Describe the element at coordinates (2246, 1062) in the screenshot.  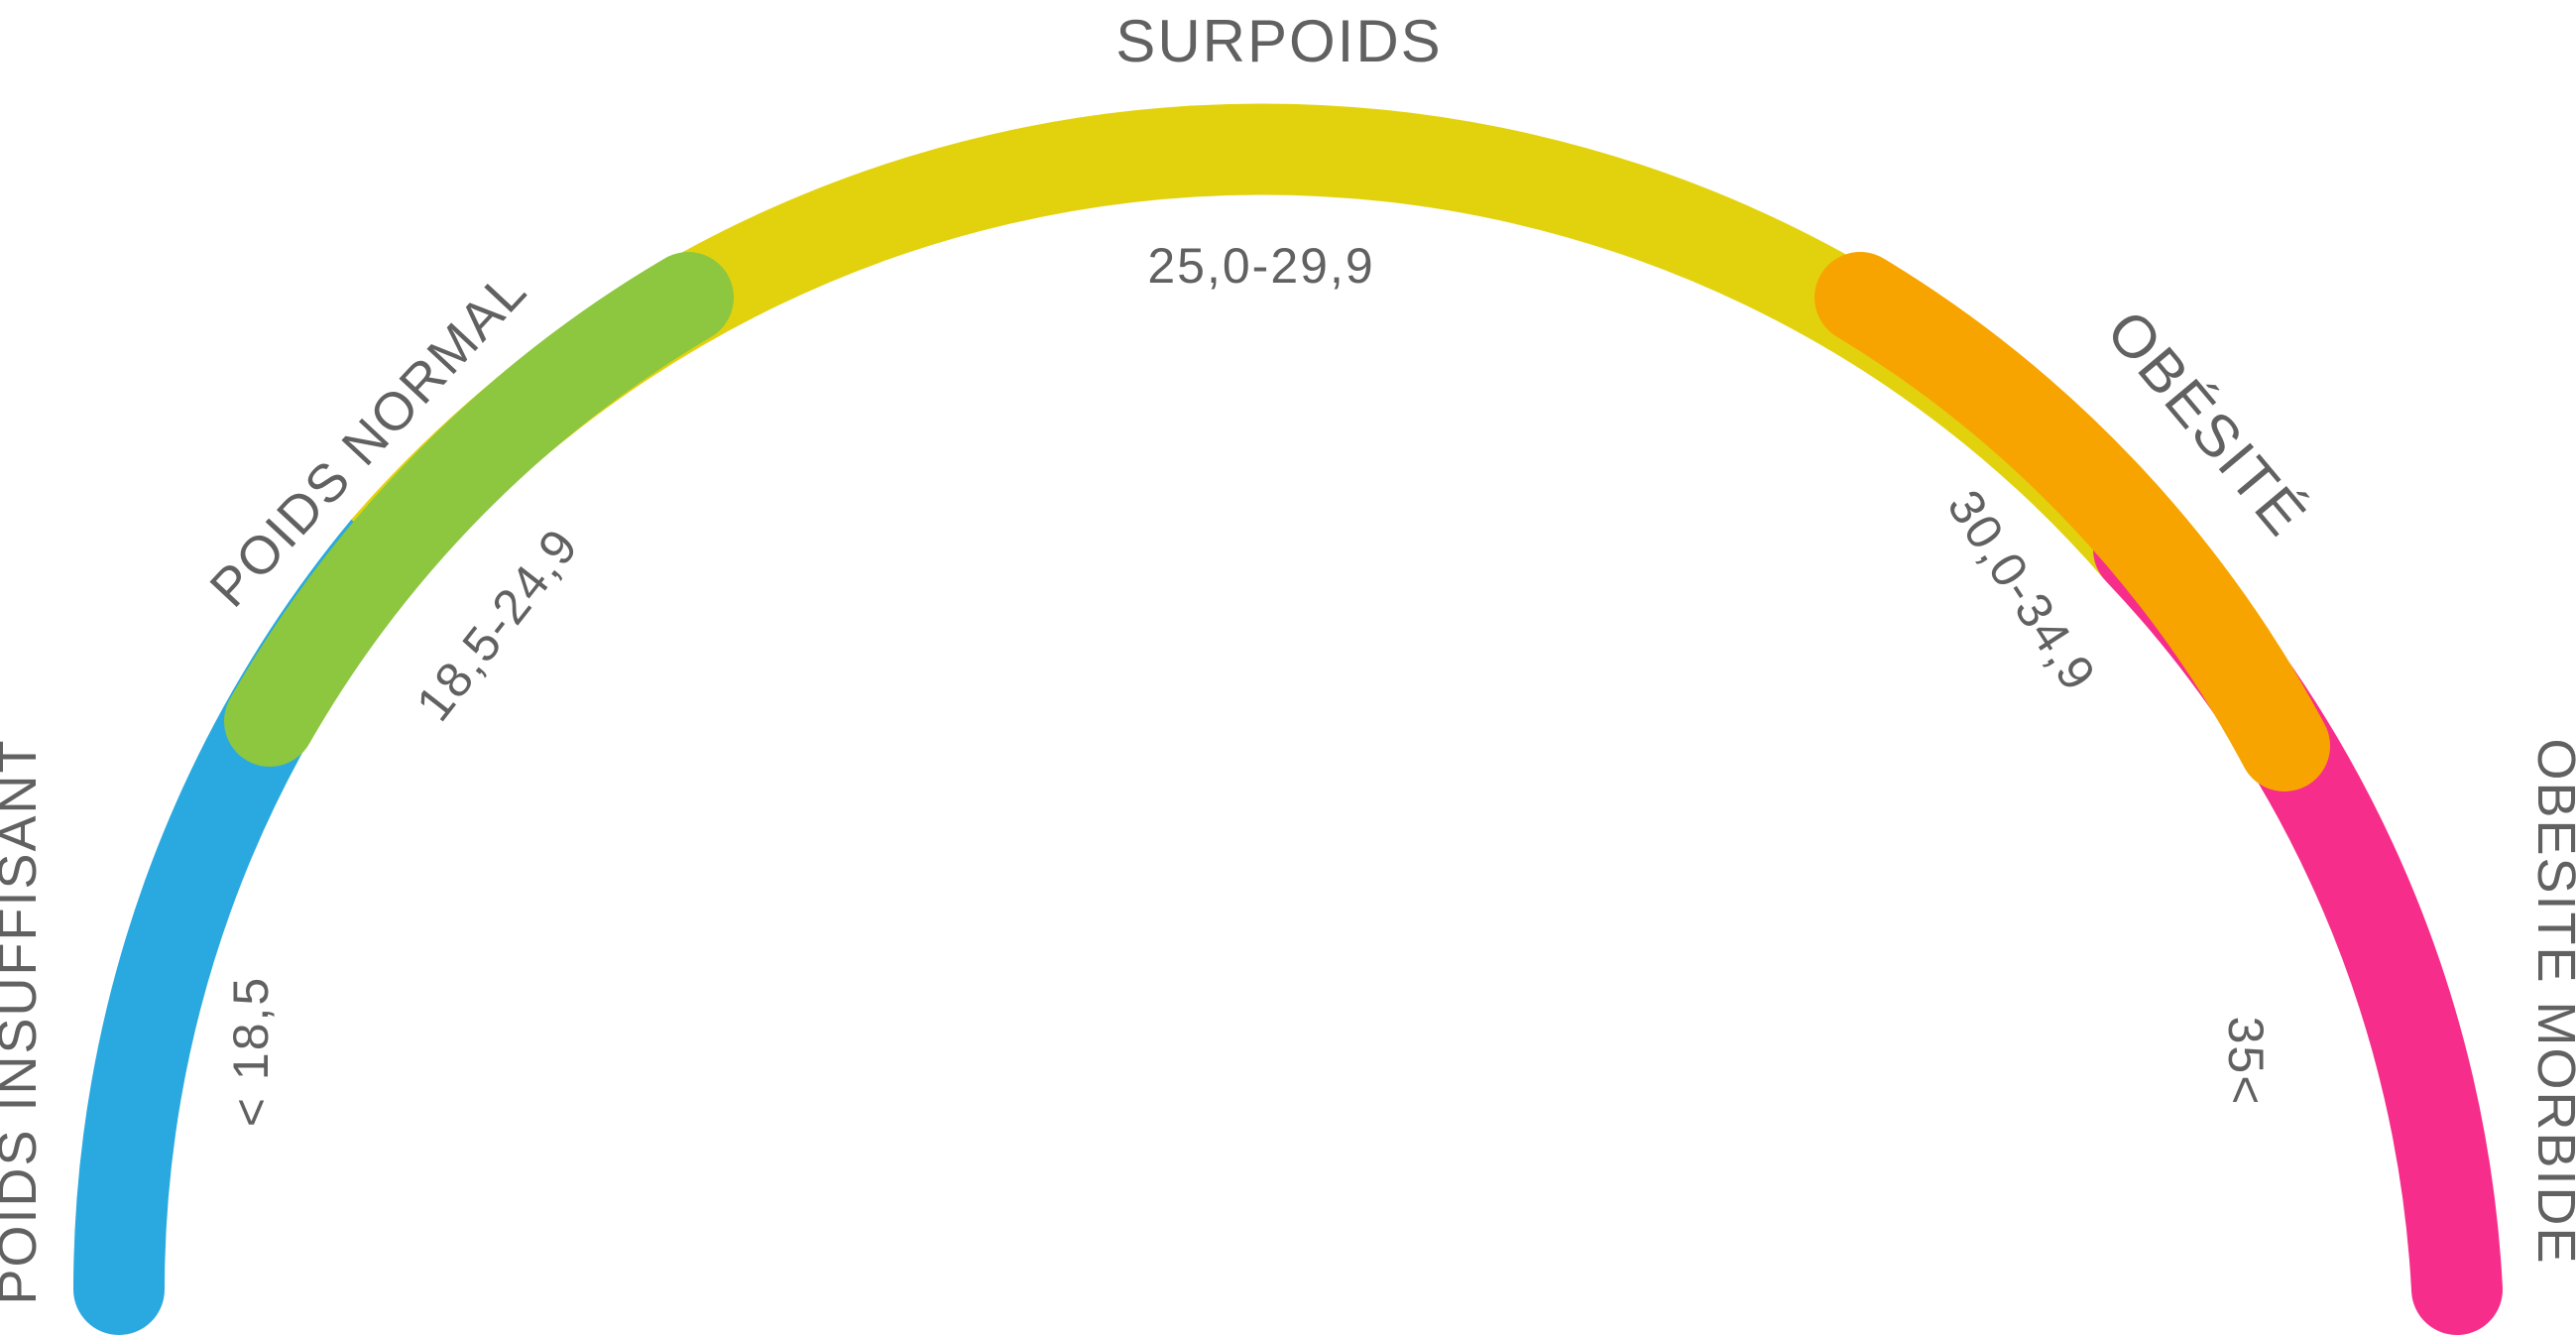
I see `range-obesite-morbide: 35<` at that location.